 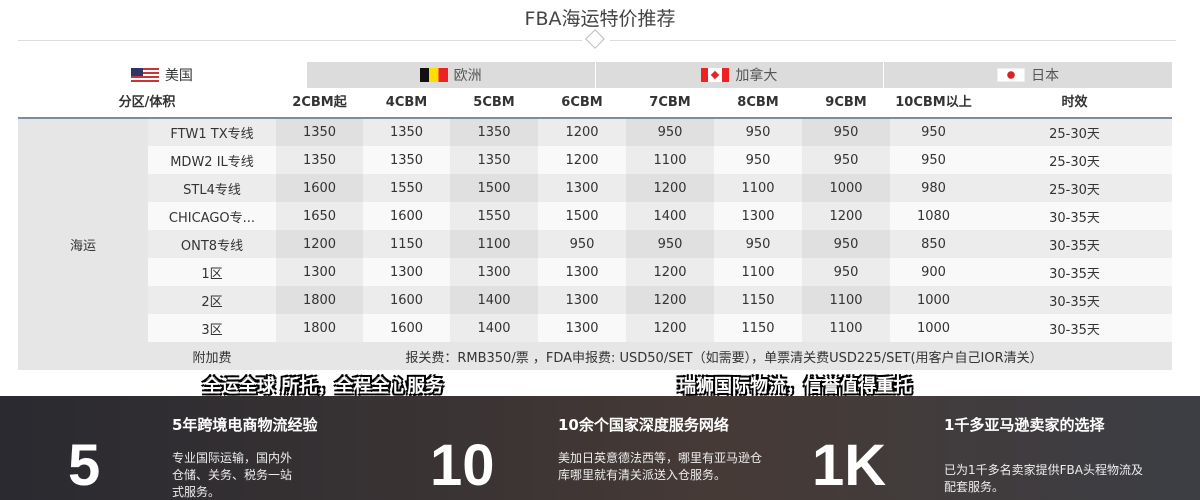 What do you see at coordinates (212, 272) in the screenshot?
I see `zone-cell: 1区` at bounding box center [212, 272].